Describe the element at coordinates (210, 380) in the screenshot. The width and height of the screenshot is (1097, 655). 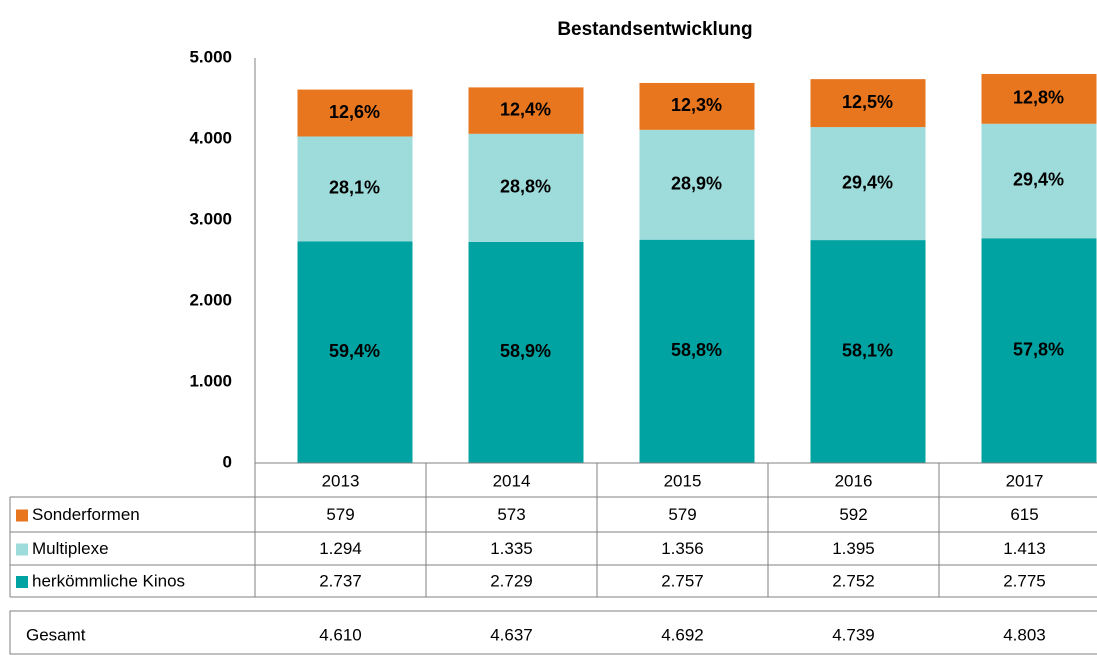
I see `y-tick-label: 1.000` at that location.